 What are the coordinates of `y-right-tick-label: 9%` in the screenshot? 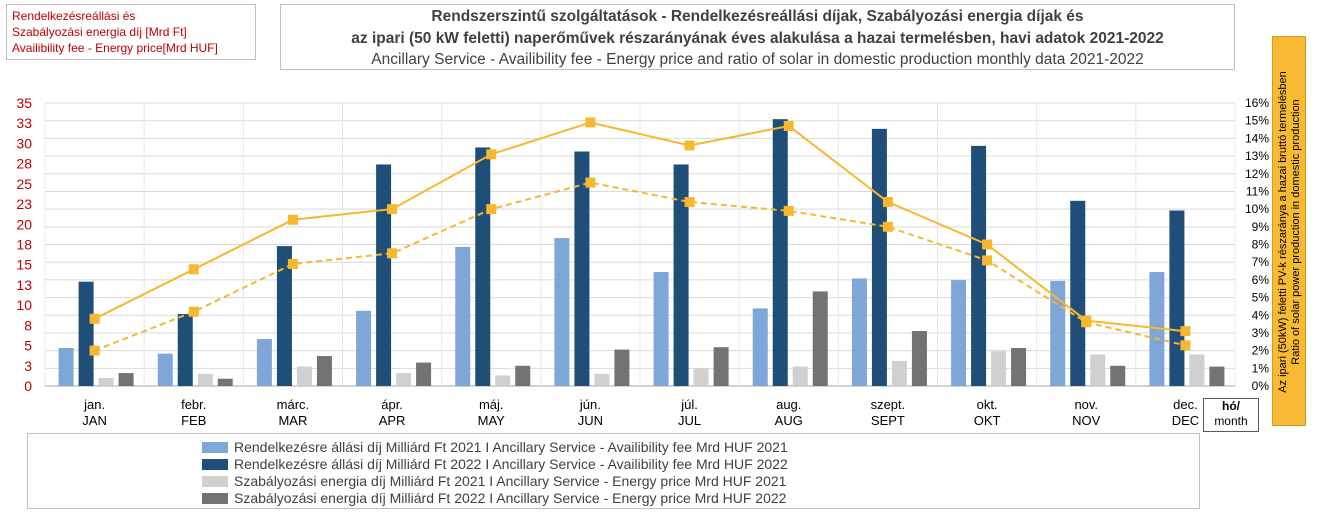 It's located at (1261, 227).